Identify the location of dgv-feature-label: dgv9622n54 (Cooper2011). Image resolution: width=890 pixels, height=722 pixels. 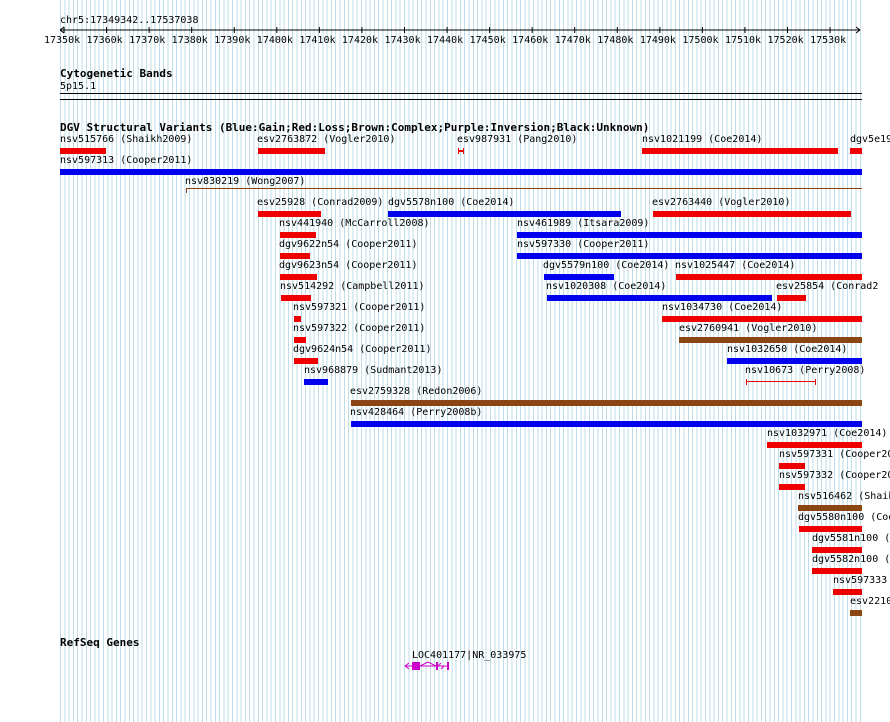
(348, 244).